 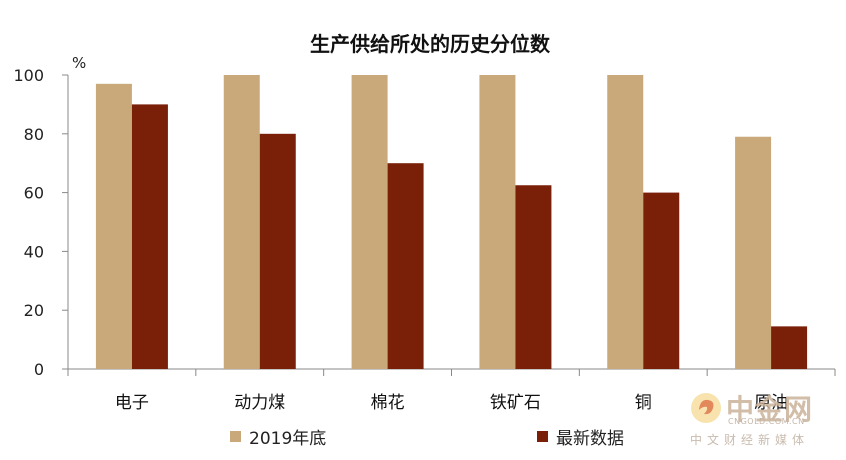 I want to click on y-tick-label: 0, so click(x=39, y=369).